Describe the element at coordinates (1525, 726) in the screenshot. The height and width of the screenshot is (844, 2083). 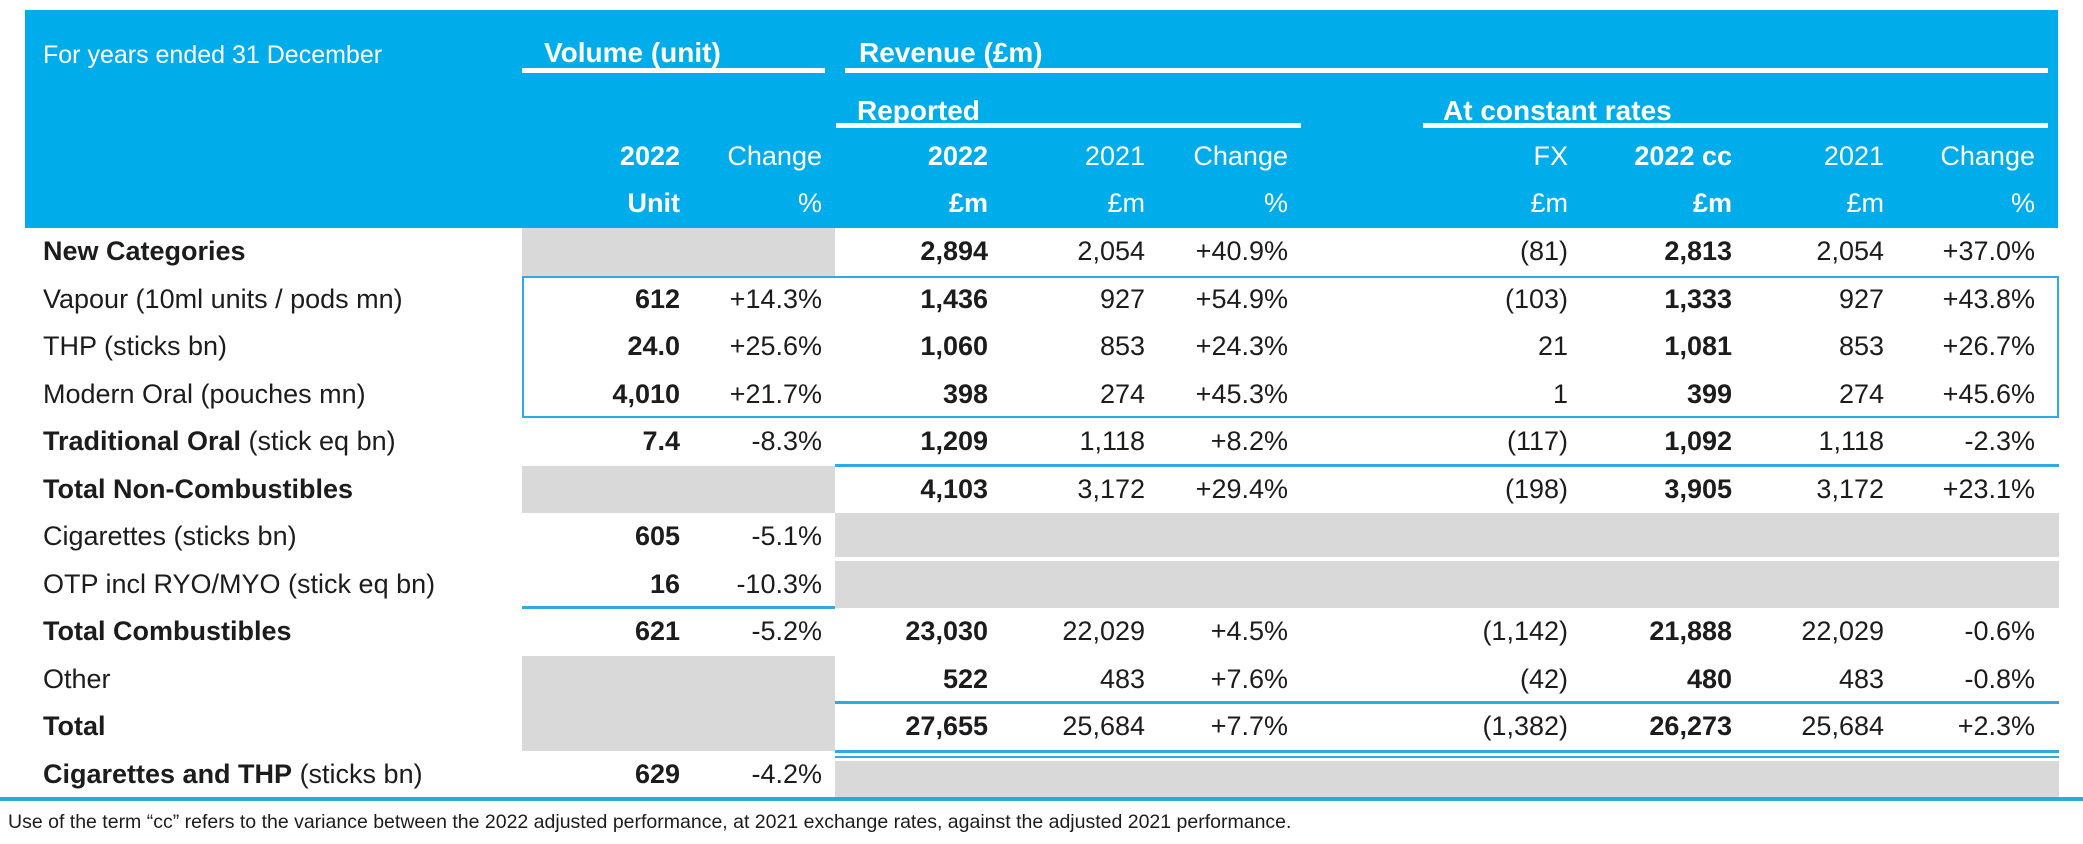
I see `cell: (1,382)` at that location.